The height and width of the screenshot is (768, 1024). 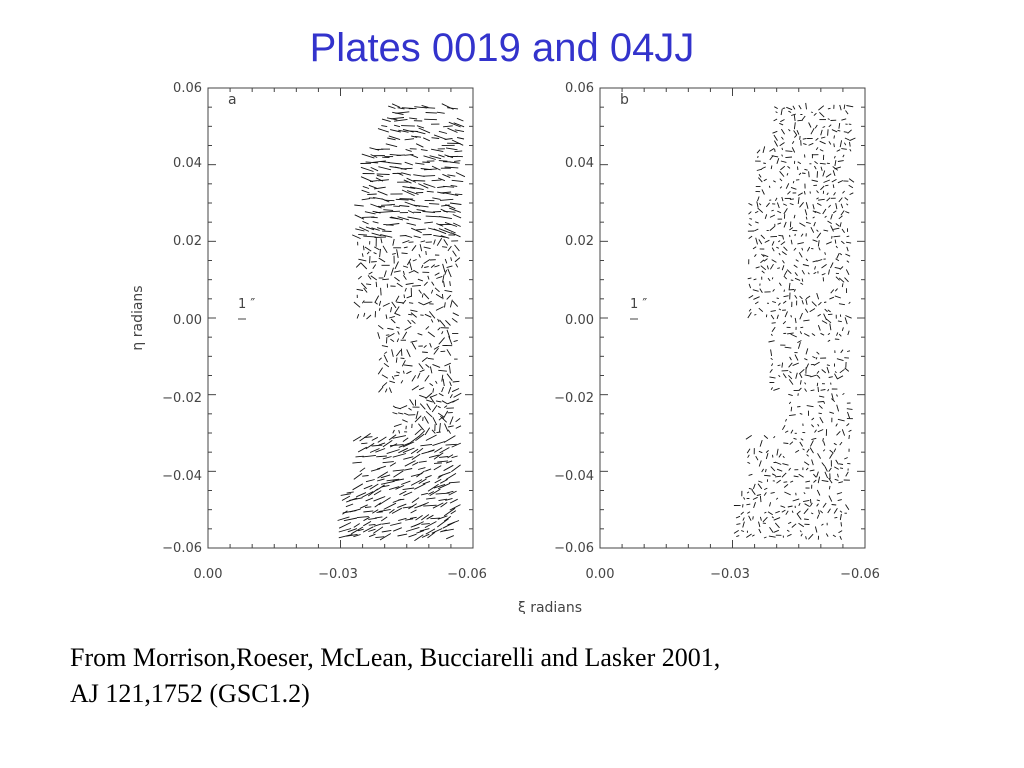 I want to click on x-tick-label: −0.03, so click(x=338, y=574).